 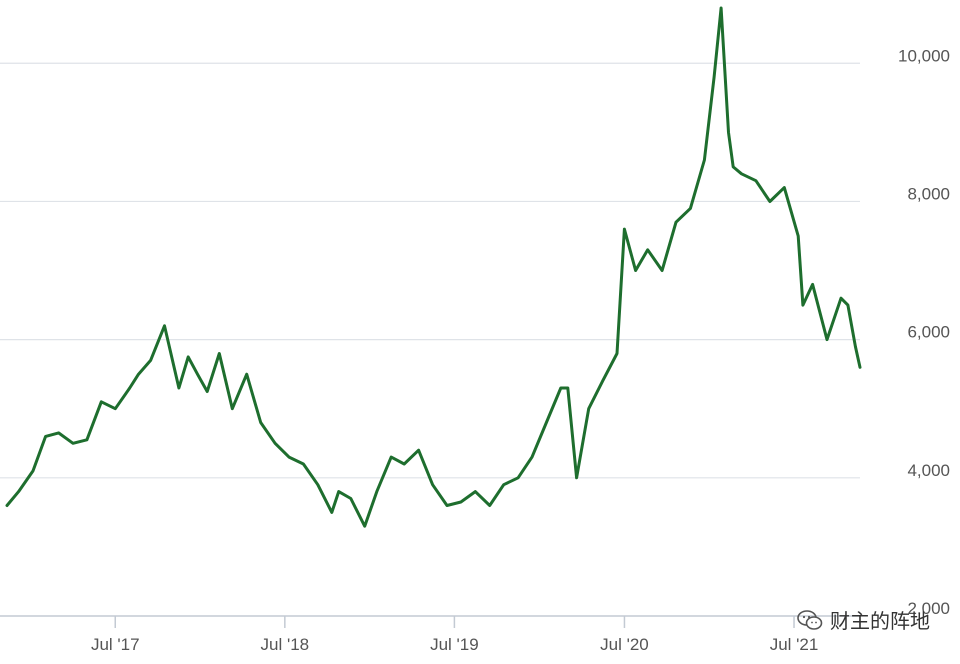 I want to click on y-tick-label: 2,000, so click(x=928, y=608).